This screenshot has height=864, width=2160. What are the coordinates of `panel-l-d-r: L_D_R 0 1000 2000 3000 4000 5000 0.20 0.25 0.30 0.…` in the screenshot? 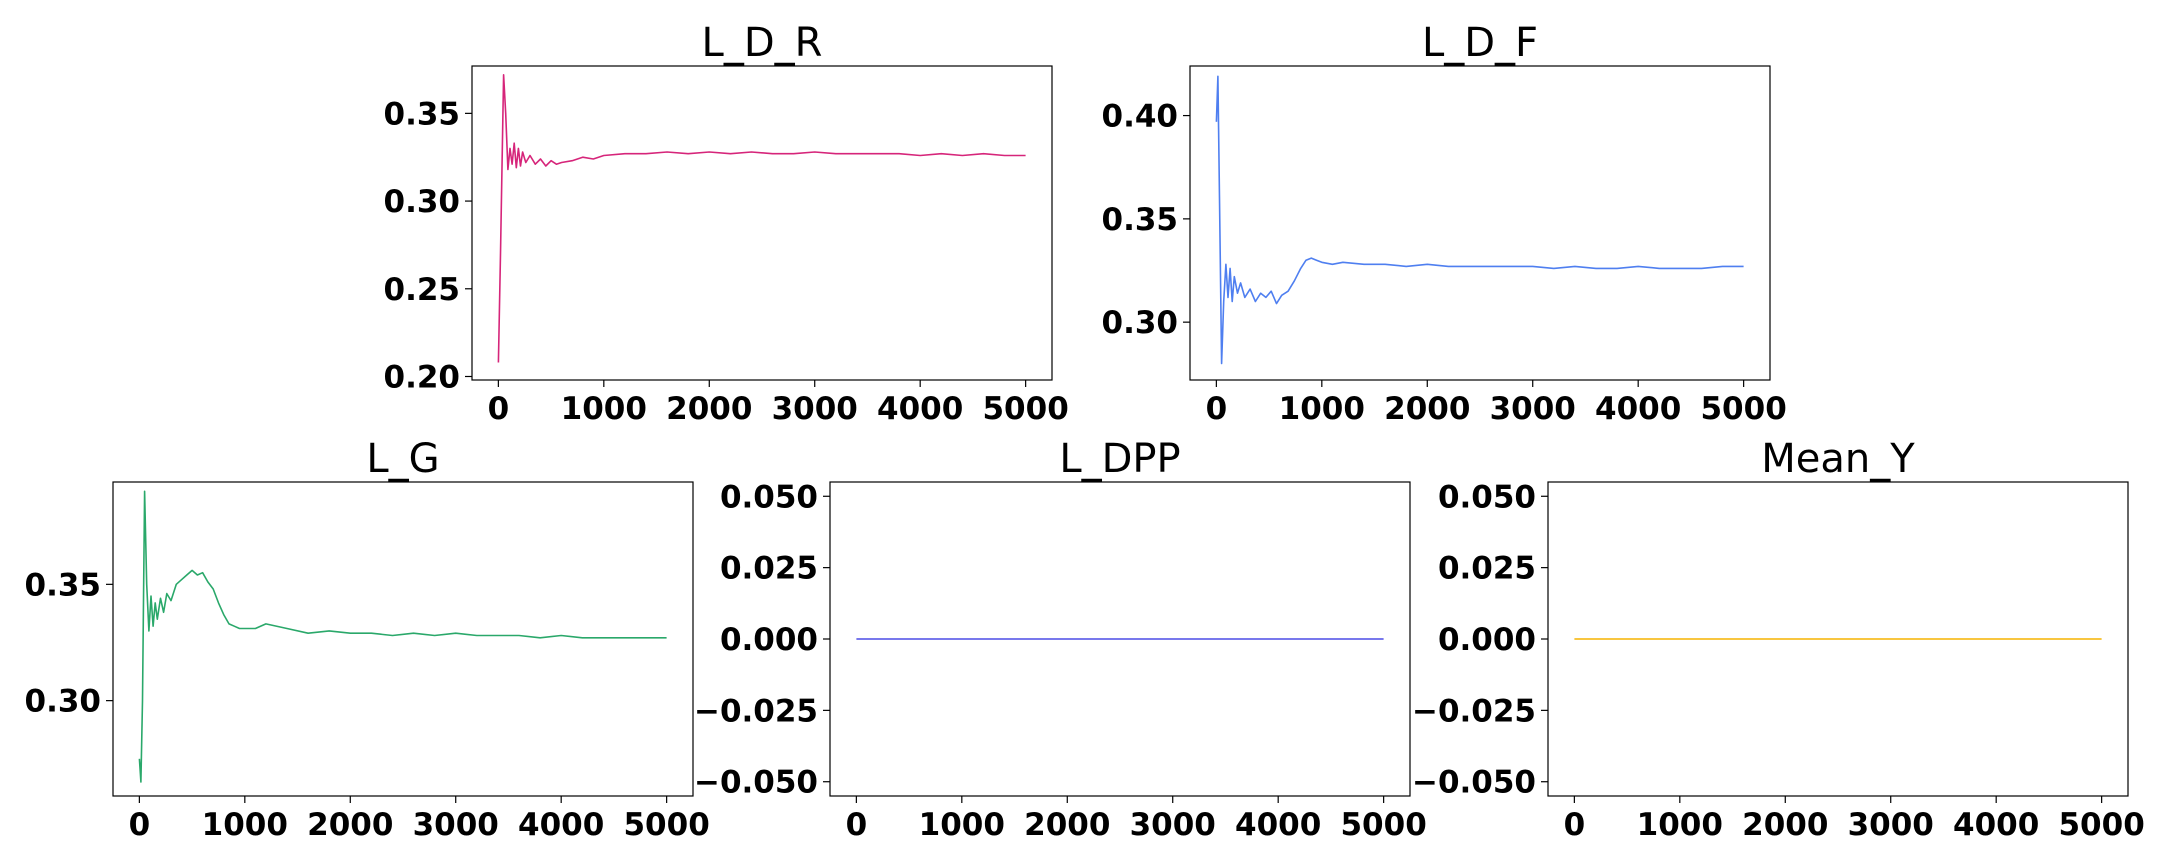 It's located at (726, 223).